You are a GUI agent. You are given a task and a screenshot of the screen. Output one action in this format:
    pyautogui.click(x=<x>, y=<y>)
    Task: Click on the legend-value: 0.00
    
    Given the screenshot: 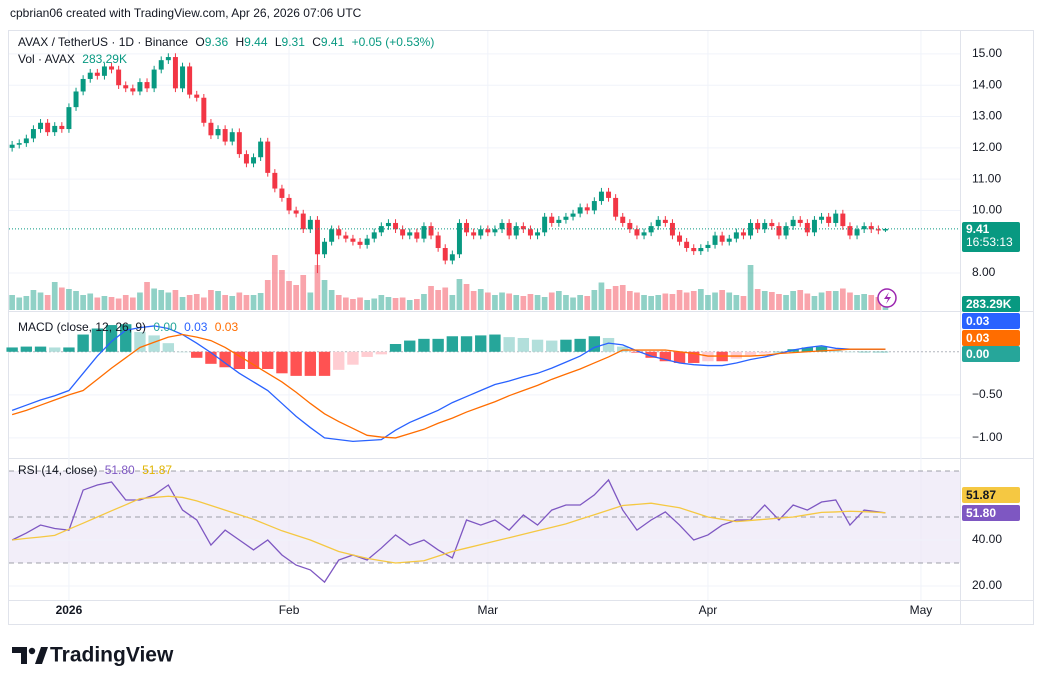 What is the action you would take?
    pyautogui.click(x=165, y=327)
    